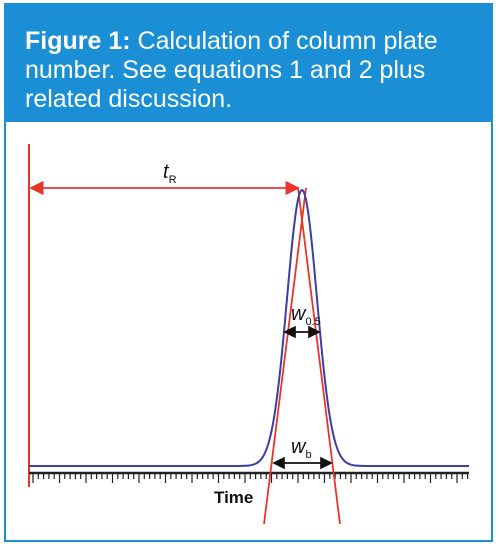 The image size is (500, 547). I want to click on half-height-width-label: w0.5, so click(306, 315).